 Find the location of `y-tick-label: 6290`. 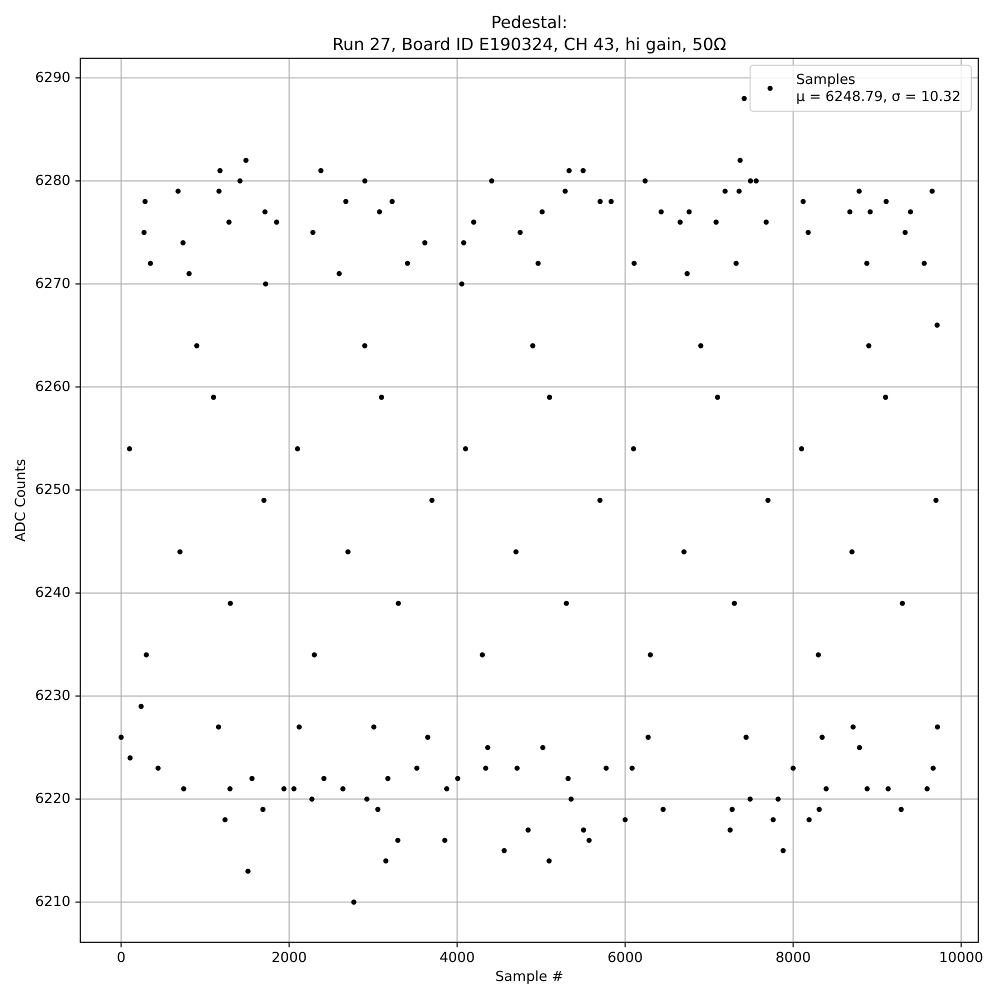

y-tick-label: 6290 is located at coordinates (52, 78).